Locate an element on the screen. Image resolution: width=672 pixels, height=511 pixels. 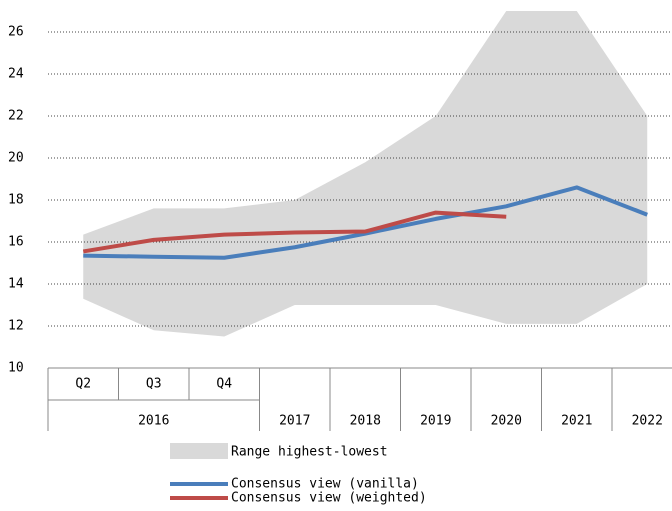
y-tick-label: 26 is located at coordinates (16, 32).